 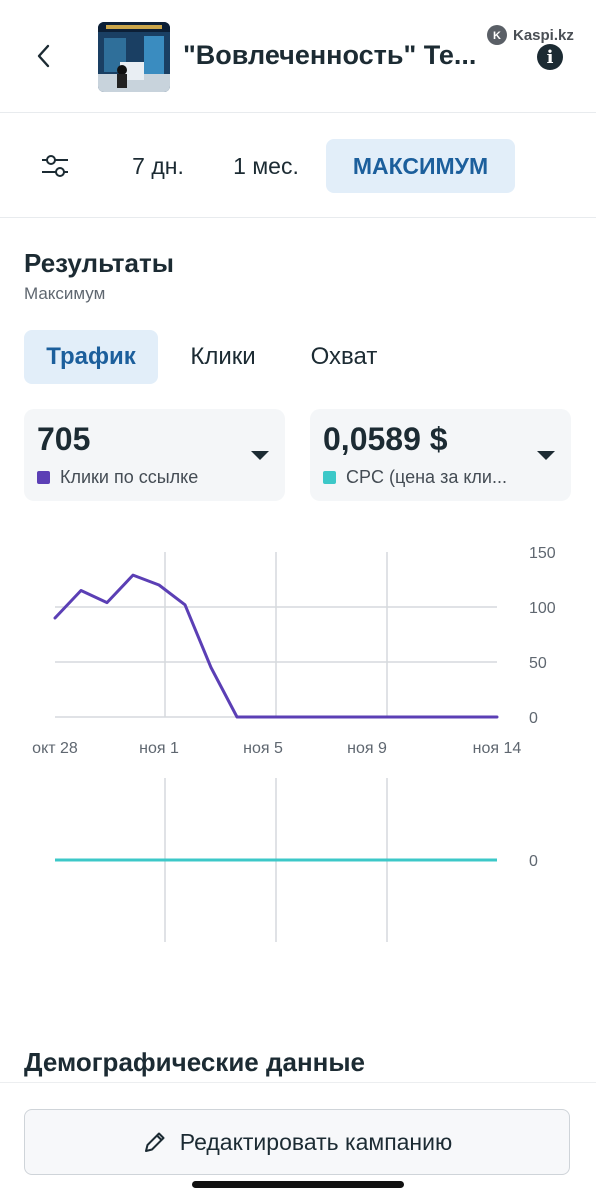 What do you see at coordinates (158, 166) in the screenshot?
I see `range-7-days: 7 дн.` at bounding box center [158, 166].